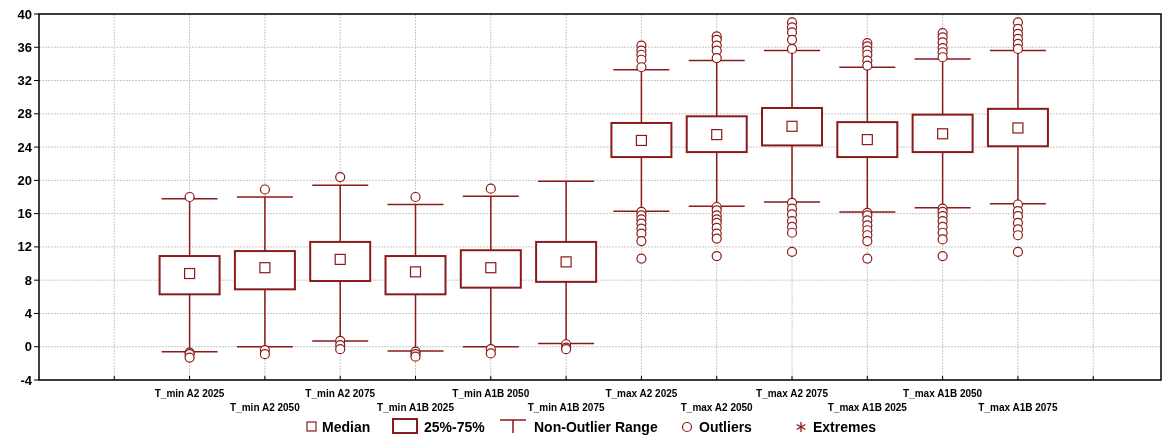 The height and width of the screenshot is (441, 1162). I want to click on y-tick-label: 24, so click(25, 147).